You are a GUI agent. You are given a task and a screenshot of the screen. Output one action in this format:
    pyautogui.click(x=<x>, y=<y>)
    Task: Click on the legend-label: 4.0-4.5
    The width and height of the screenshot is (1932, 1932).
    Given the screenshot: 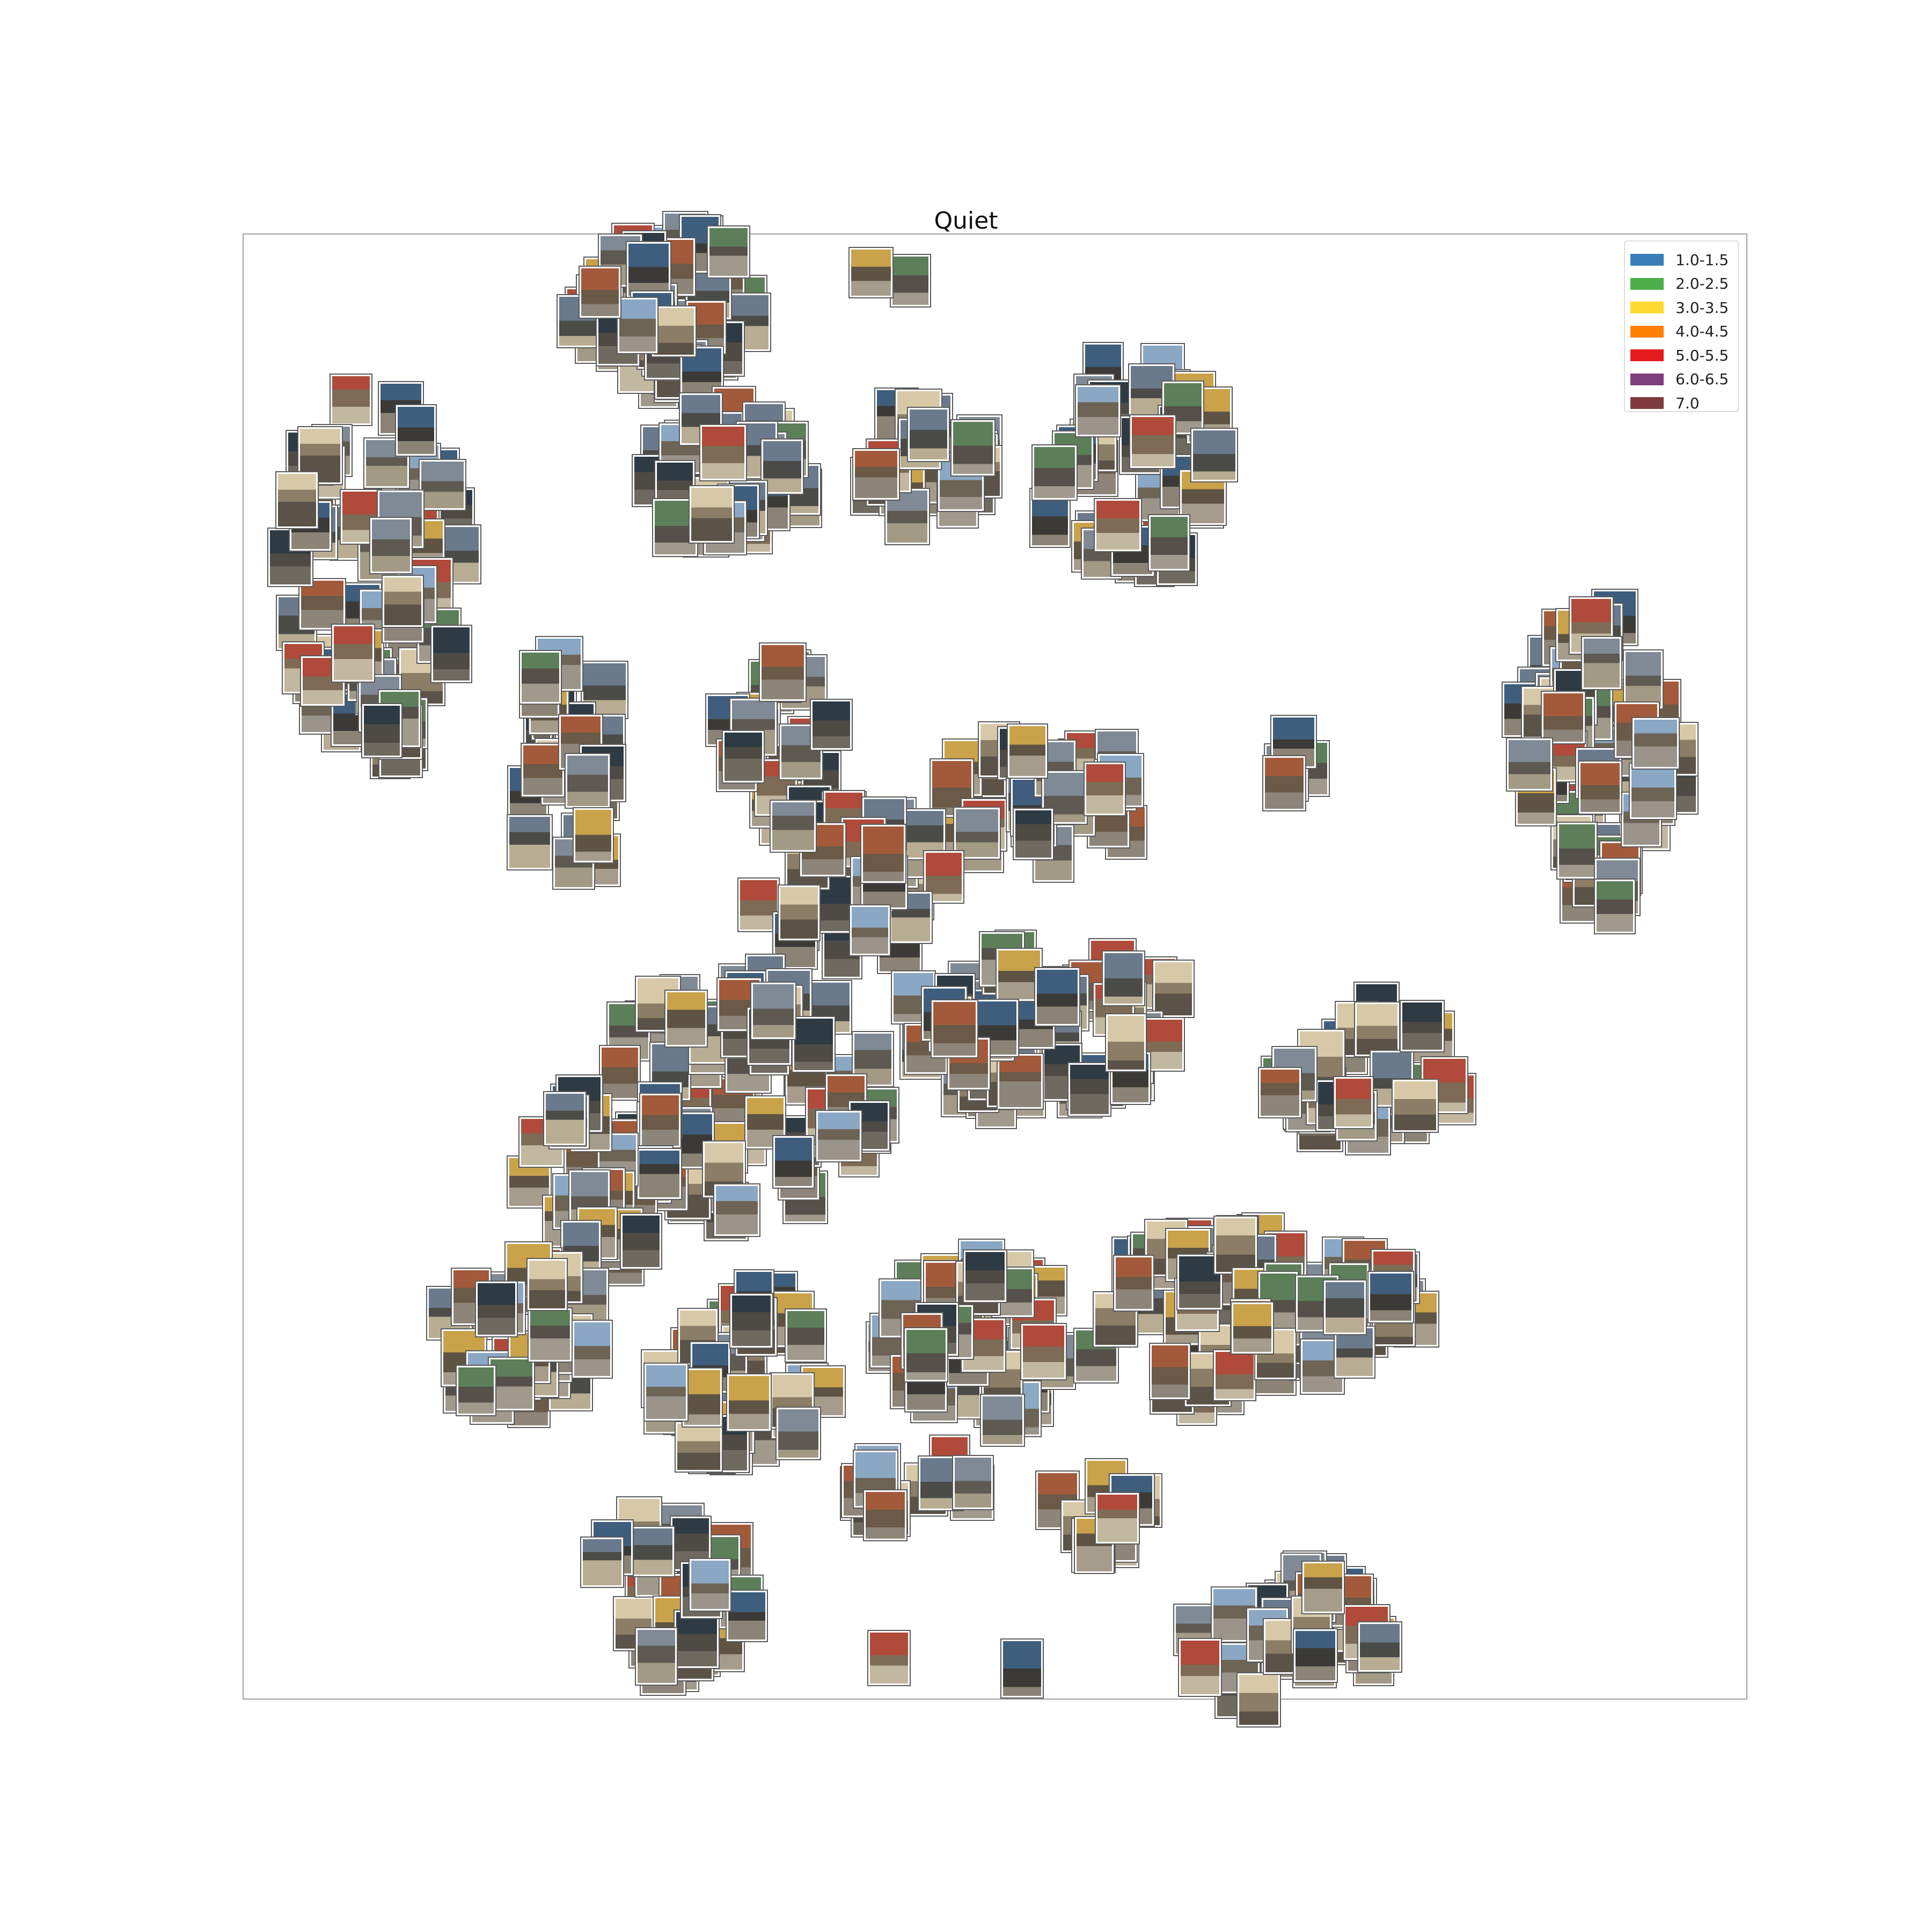 What is the action you would take?
    pyautogui.click(x=1702, y=332)
    